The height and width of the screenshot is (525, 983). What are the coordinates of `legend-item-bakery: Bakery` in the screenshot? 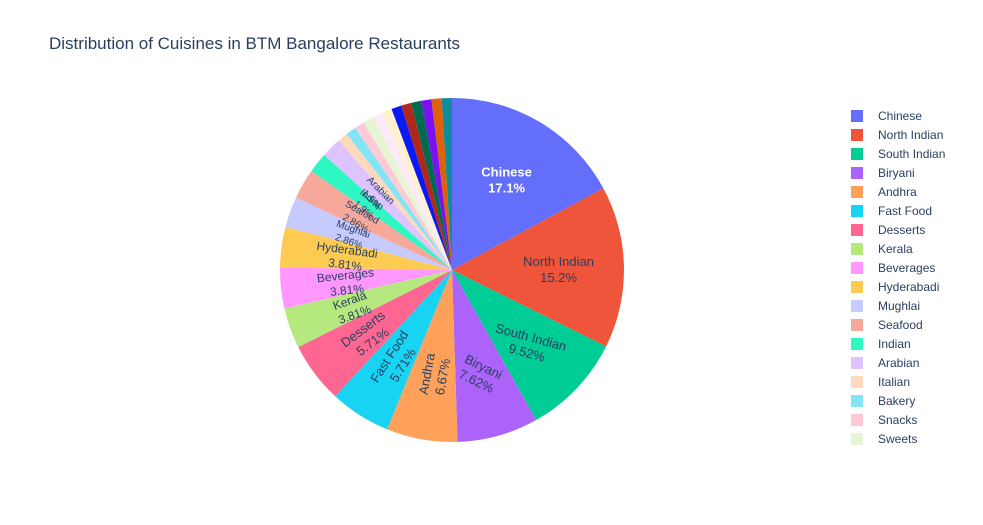 It's located at (898, 400).